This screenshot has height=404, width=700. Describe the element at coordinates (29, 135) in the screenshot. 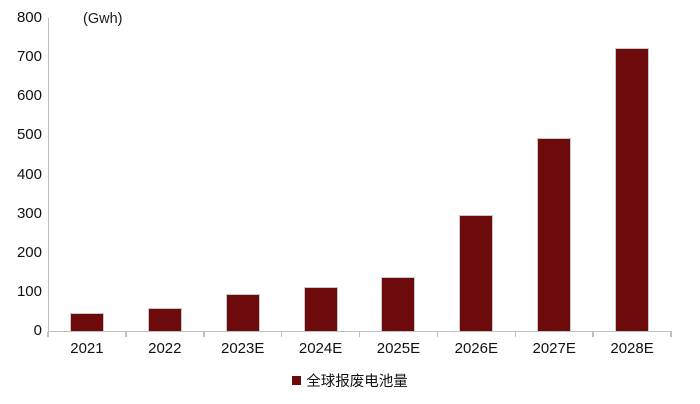

I see `y-axis-tick-label: 500` at that location.